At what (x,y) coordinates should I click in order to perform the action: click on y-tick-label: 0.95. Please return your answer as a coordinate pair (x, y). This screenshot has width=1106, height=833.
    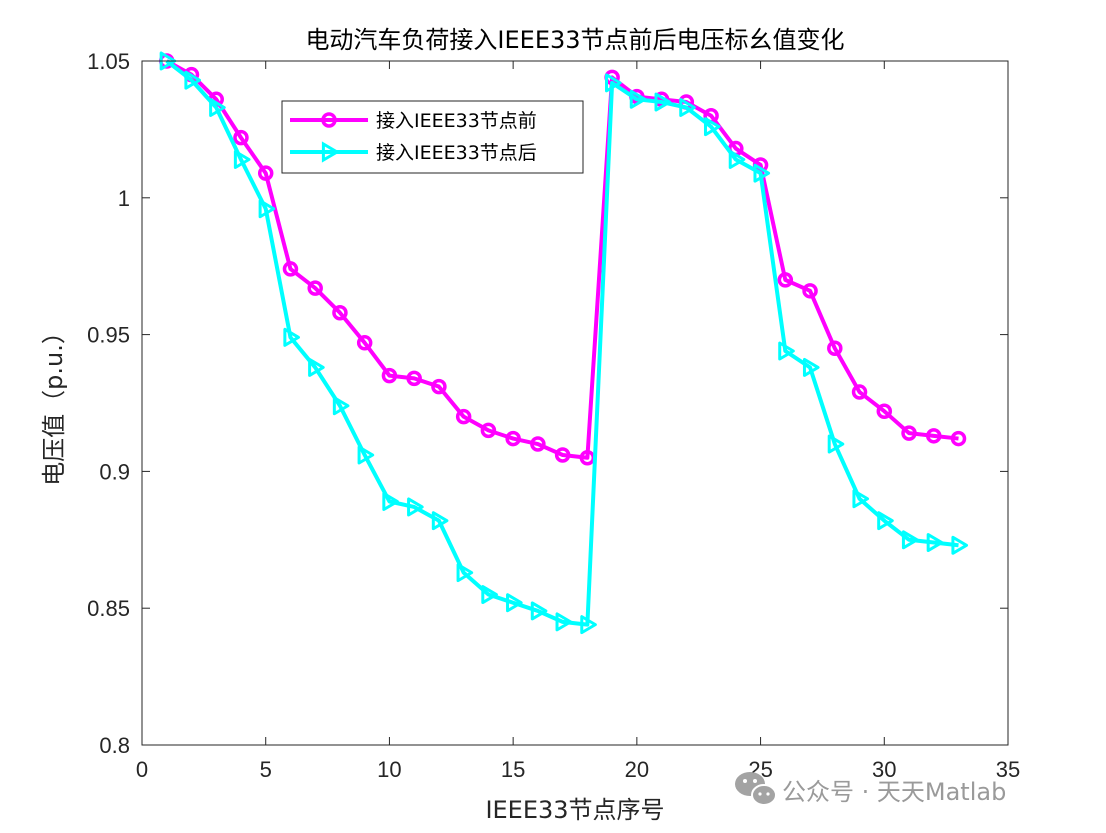
    Looking at the image, I should click on (108, 335).